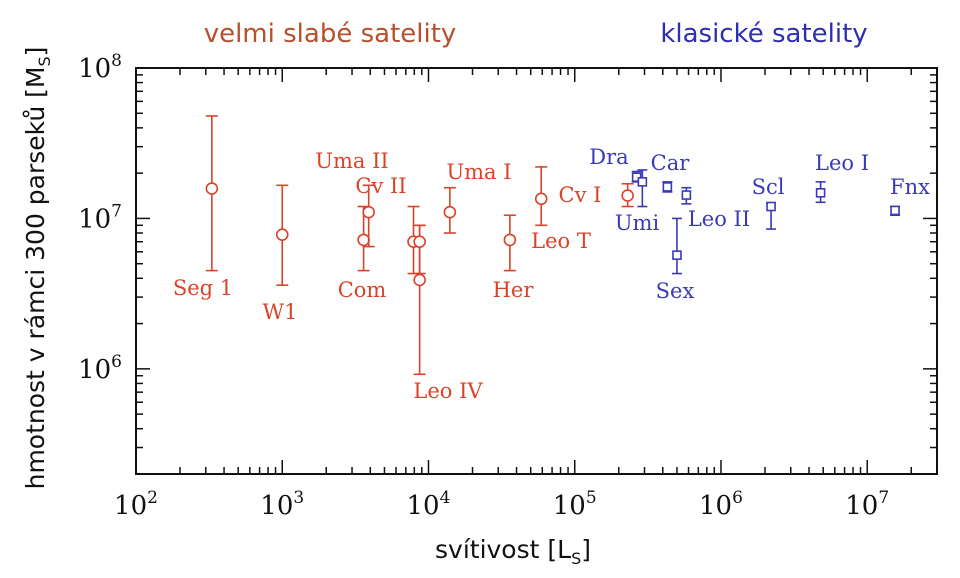 Image resolution: width=960 pixels, height=578 pixels. What do you see at coordinates (100, 368) in the screenshot?
I see `y-tick-label: 106` at bounding box center [100, 368].